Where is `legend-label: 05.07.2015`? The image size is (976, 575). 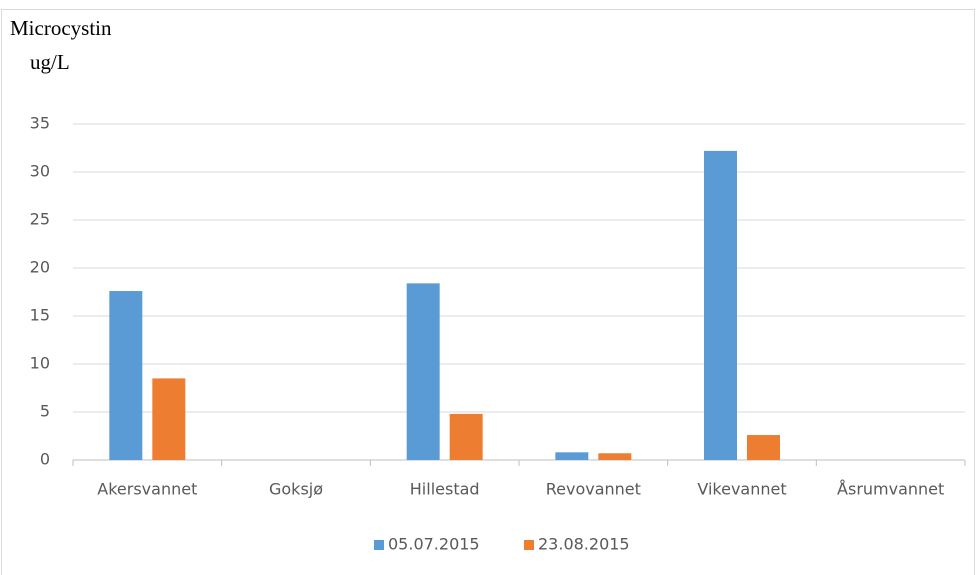 legend-label: 05.07.2015 is located at coordinates (434, 544).